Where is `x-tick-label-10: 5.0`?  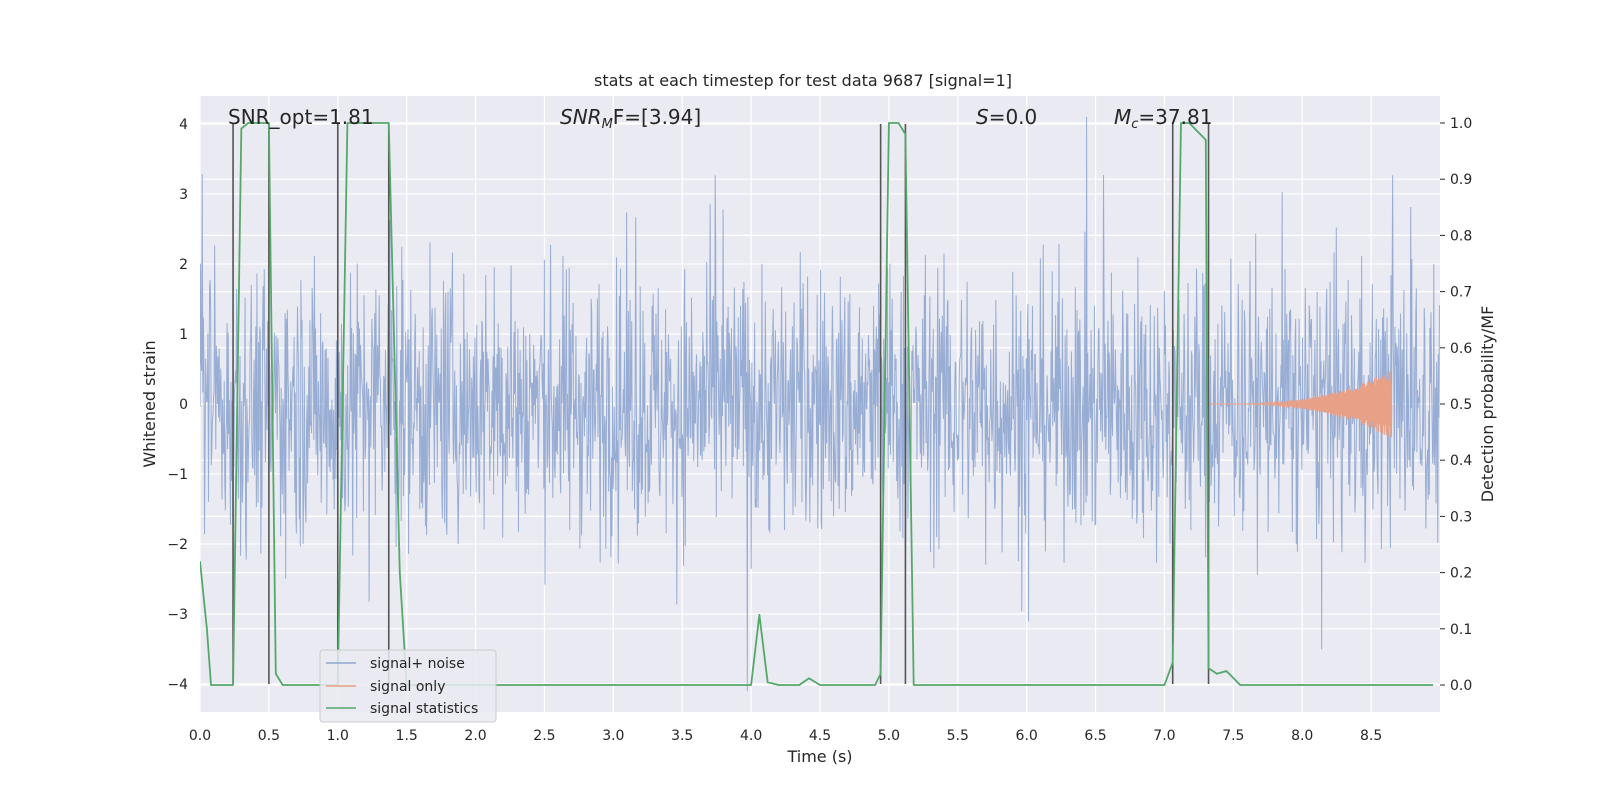
x-tick-label-10: 5.0 is located at coordinates (889, 736).